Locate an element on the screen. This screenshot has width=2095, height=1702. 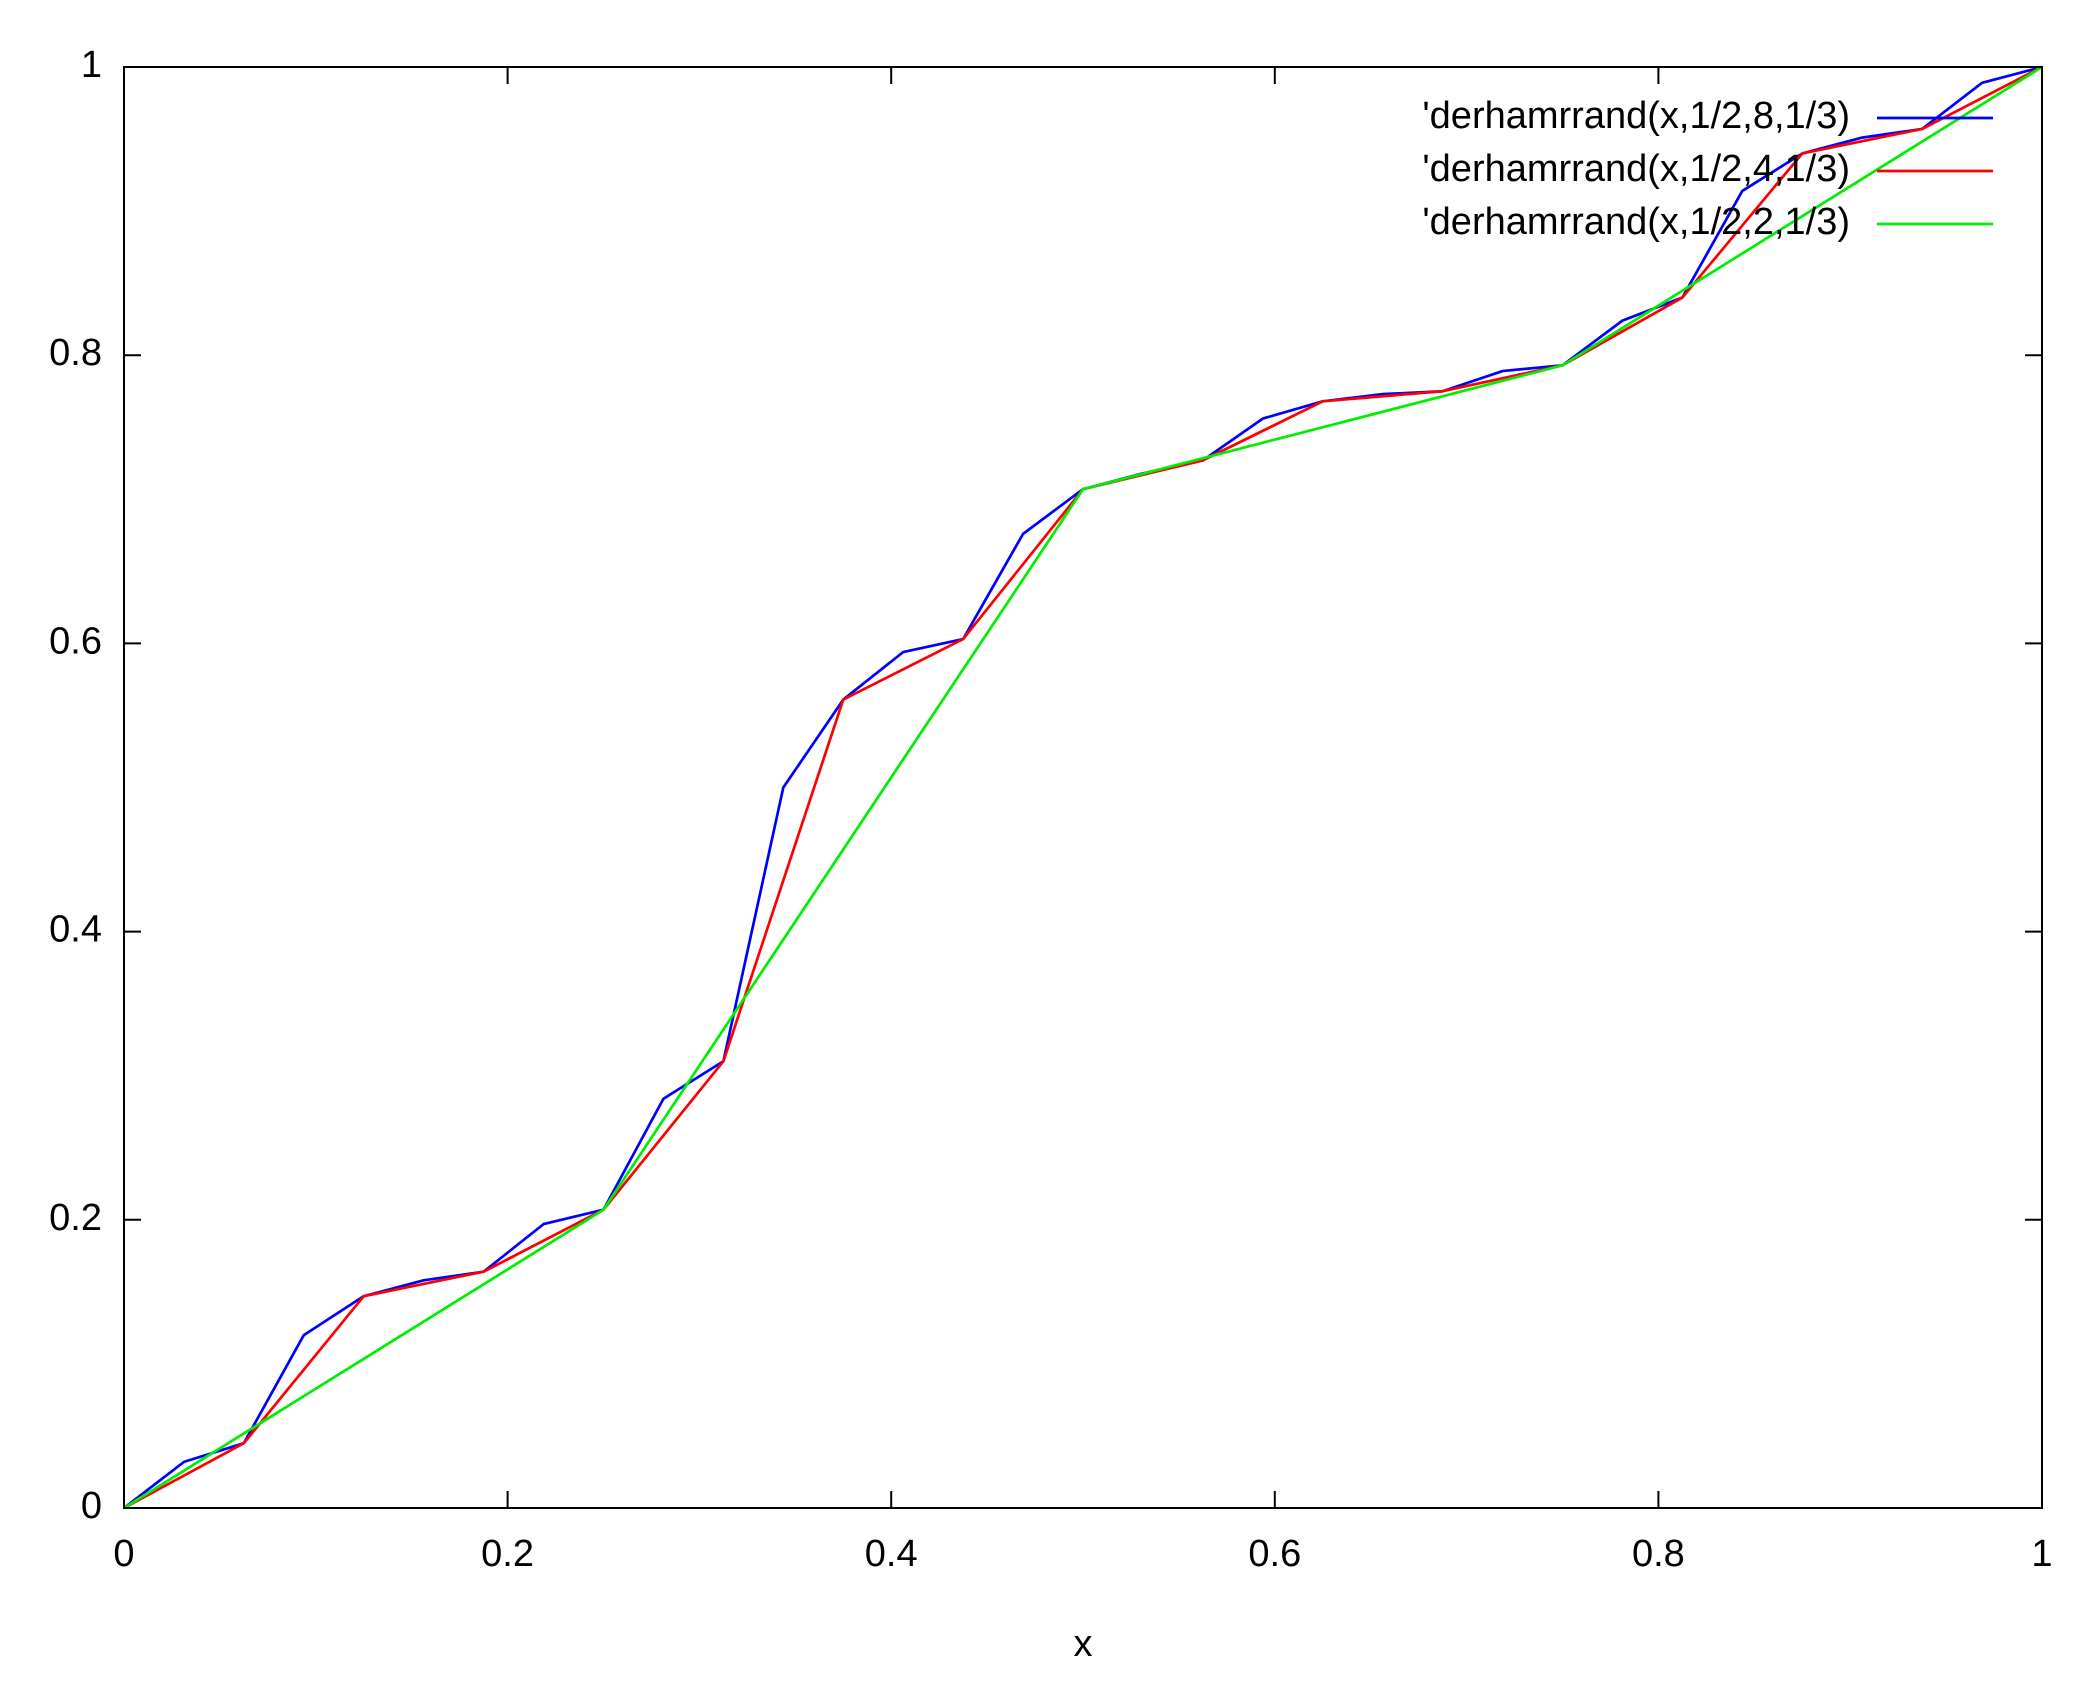
y-tick-label: 0.4 is located at coordinates (75, 930).